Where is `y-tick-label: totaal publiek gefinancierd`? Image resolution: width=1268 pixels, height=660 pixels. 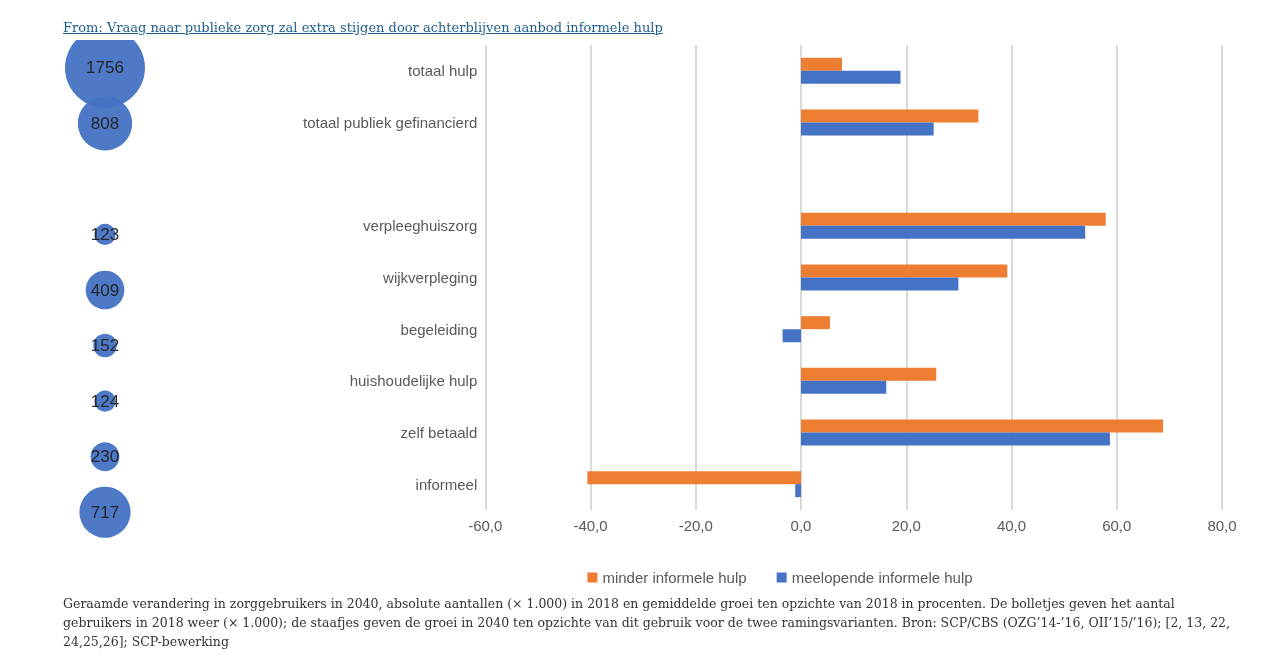
y-tick-label: totaal publiek gefinancierd is located at coordinates (390, 122).